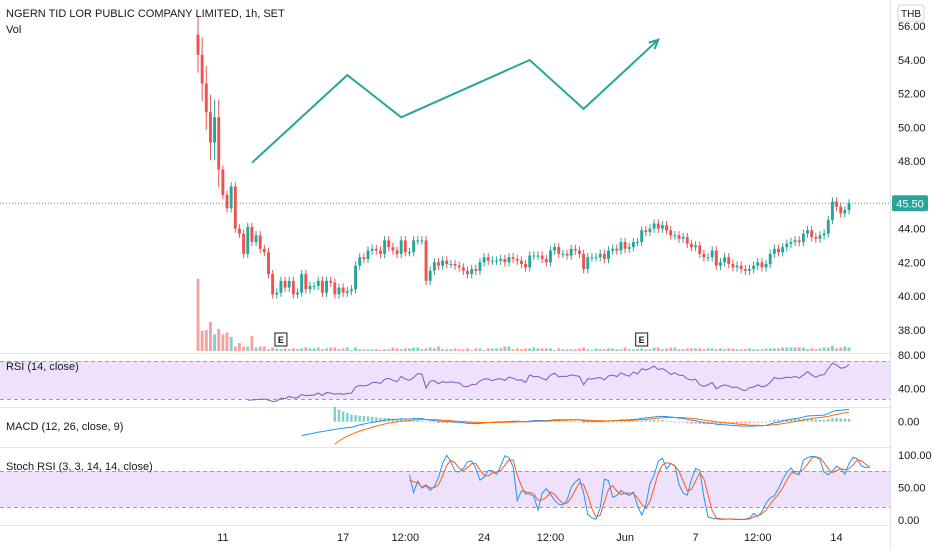 Image resolution: width=932 pixels, height=550 pixels. I want to click on time-tick-label: 24, so click(484, 538).